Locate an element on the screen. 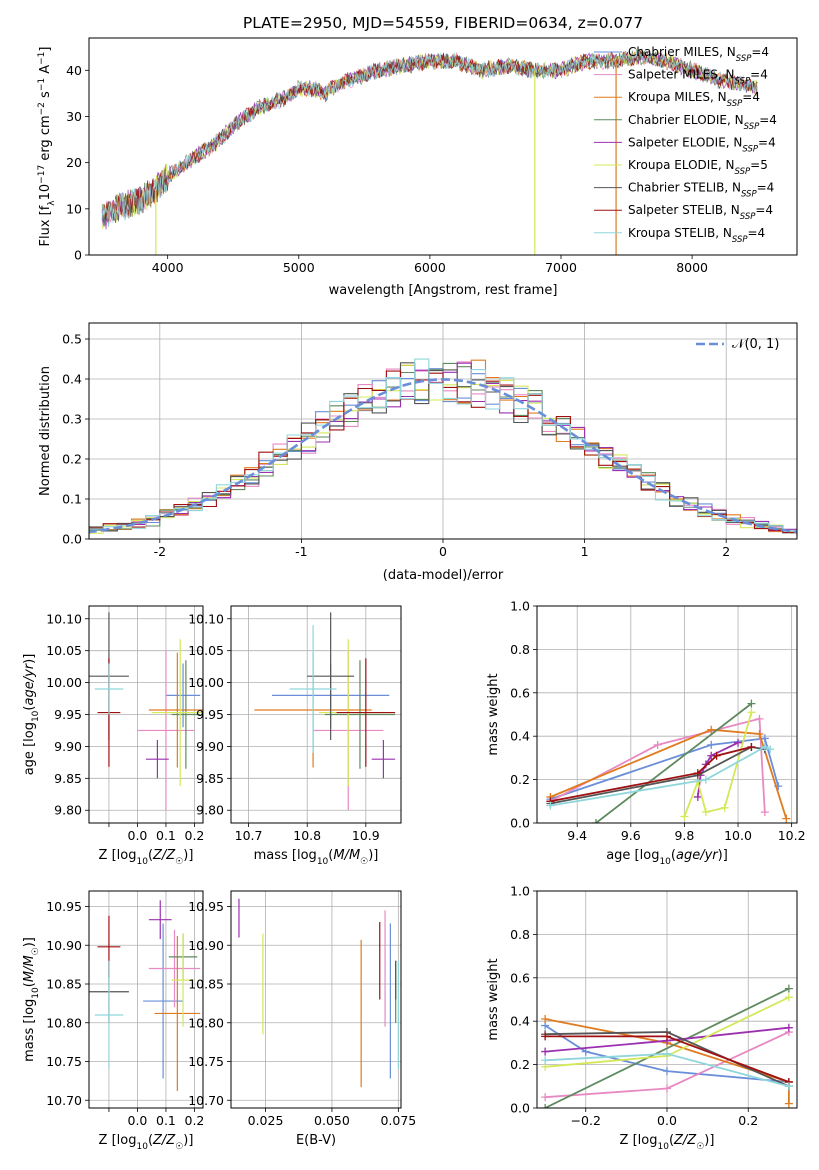  x-axis-label-part: mass [log is located at coordinates (285, 855).